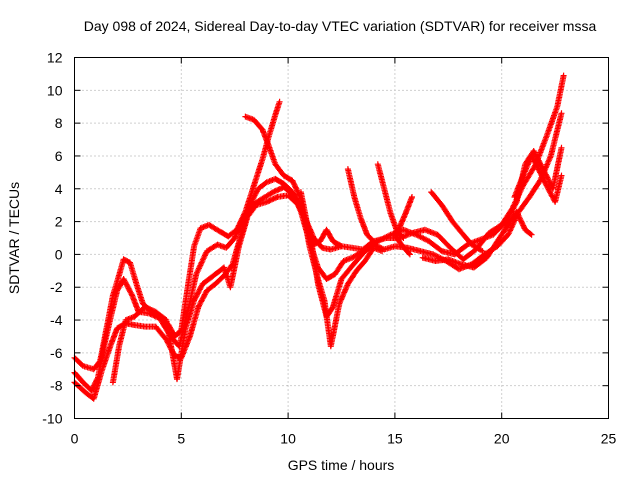  What do you see at coordinates (59, 222) in the screenshot?
I see `y-tick-label: 2` at bounding box center [59, 222].